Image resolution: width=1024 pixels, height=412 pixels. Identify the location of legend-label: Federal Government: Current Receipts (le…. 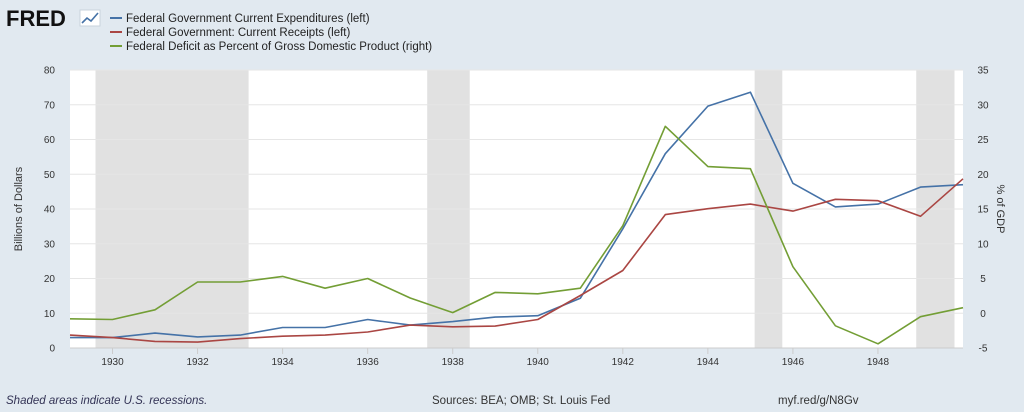
(238, 33).